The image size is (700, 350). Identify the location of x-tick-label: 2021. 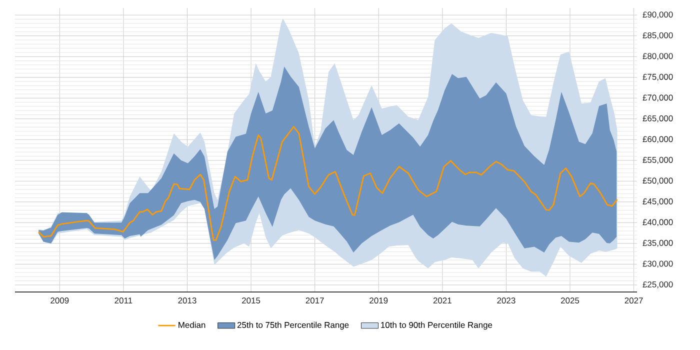
(442, 301).